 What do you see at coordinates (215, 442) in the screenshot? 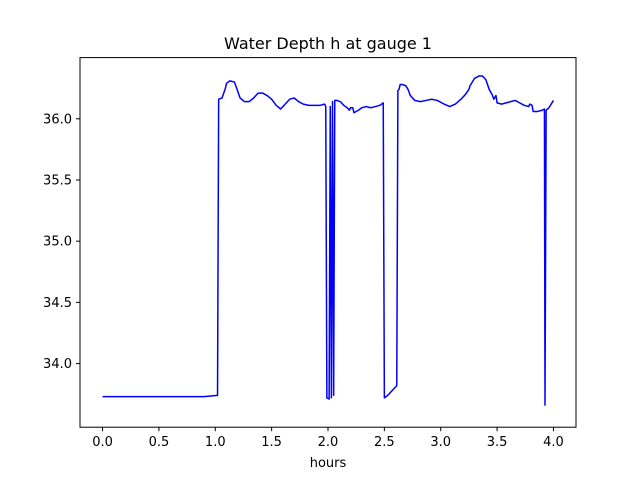
I see `x-tick-label: 1.0` at bounding box center [215, 442].